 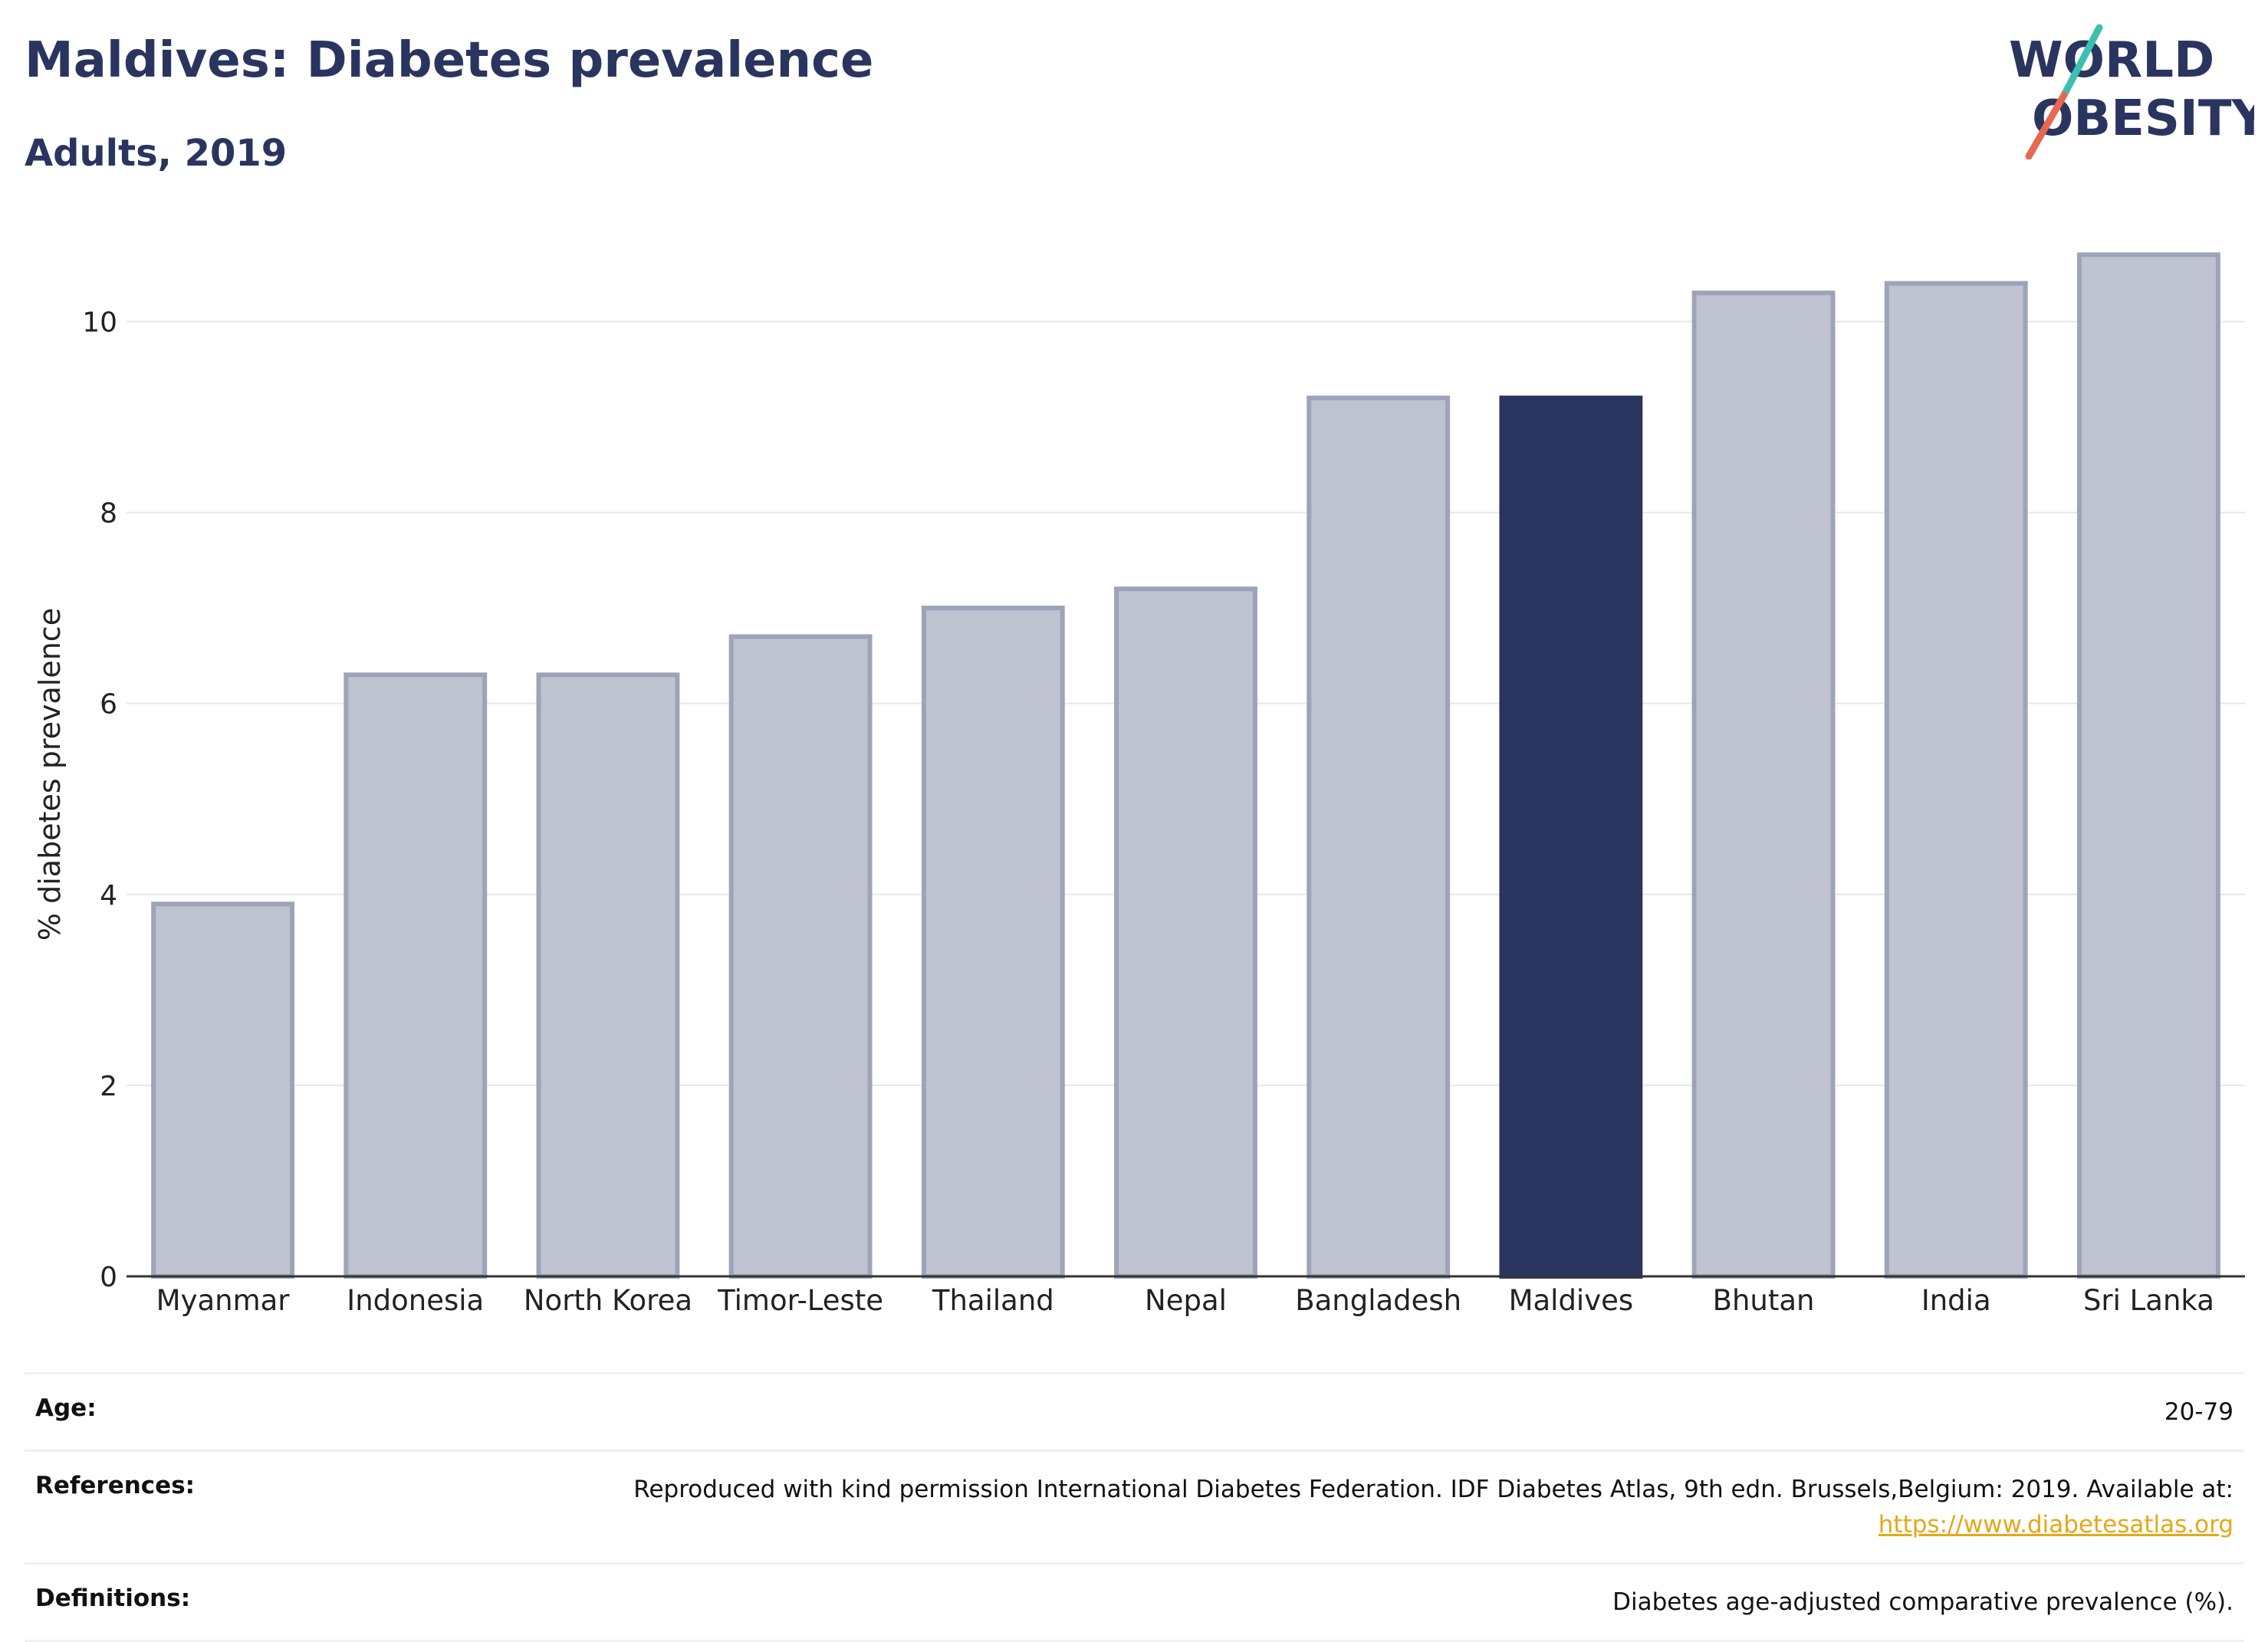 What do you see at coordinates (115, 1486) in the screenshot?
I see `references-label: References:` at bounding box center [115, 1486].